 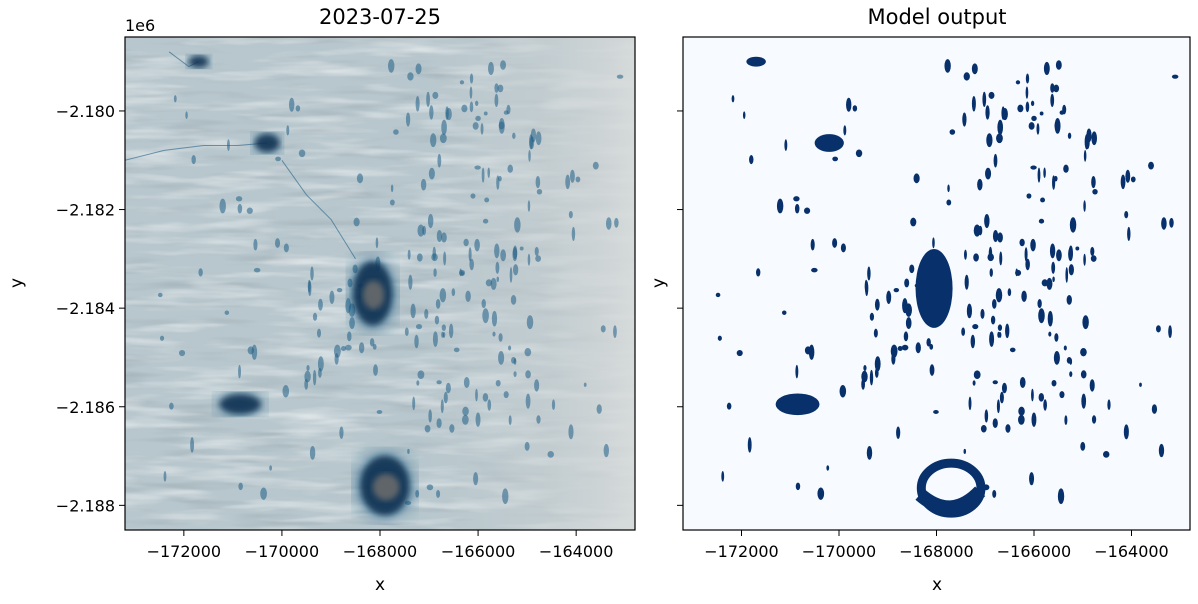 I want to click on lake-mask, so click(x=756, y=61).